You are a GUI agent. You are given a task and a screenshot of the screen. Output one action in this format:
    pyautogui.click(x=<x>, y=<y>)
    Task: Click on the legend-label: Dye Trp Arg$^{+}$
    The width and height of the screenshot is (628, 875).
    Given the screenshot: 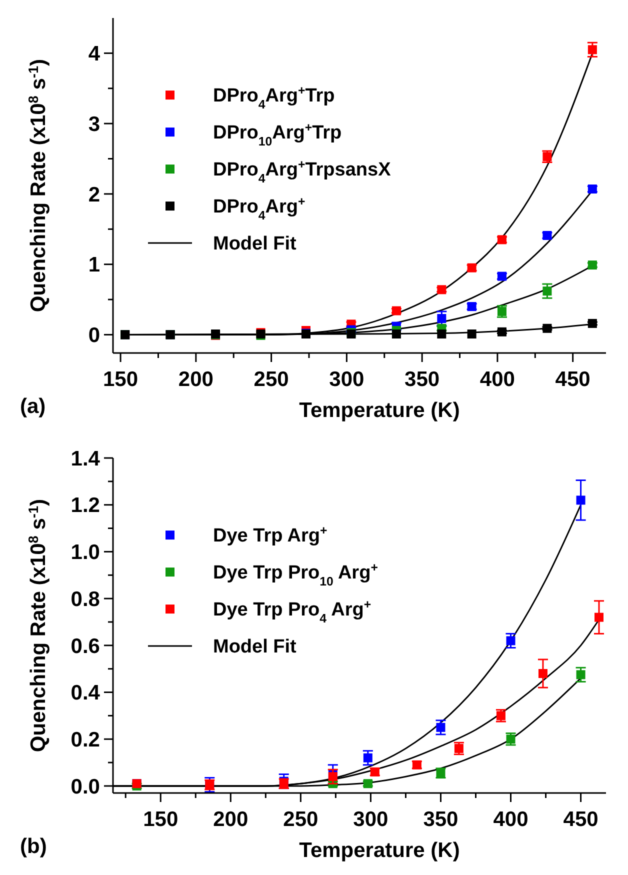 What is the action you would take?
    pyautogui.click(x=270, y=535)
    